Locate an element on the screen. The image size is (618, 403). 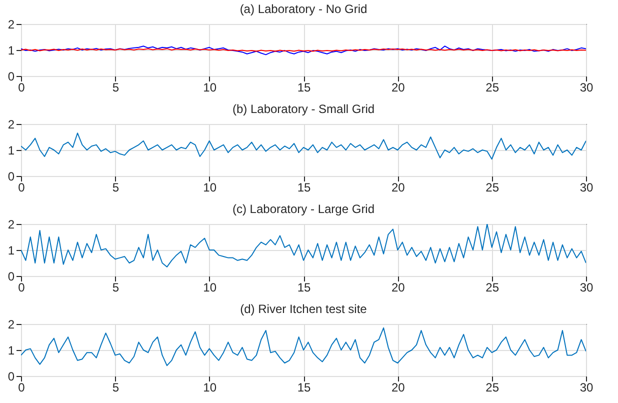
chart-title: (d) River Itchen test site is located at coordinates (304, 309).